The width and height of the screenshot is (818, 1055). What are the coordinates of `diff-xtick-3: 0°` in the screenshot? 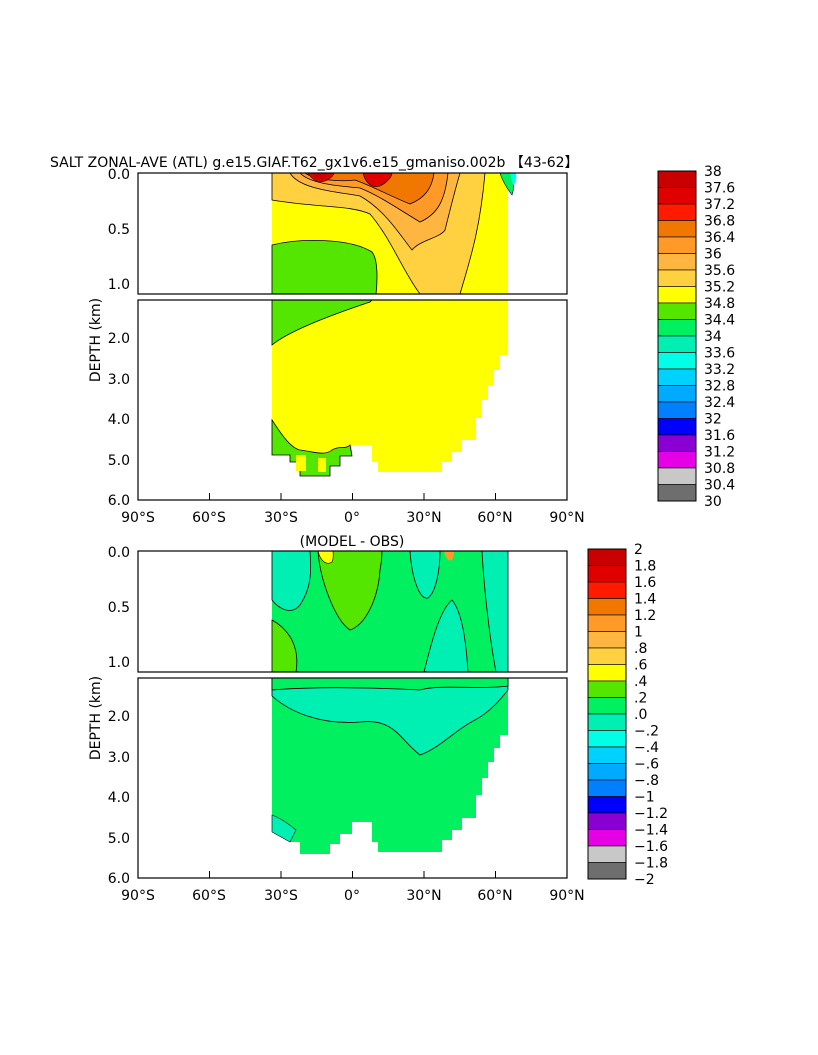 It's located at (352, 896).